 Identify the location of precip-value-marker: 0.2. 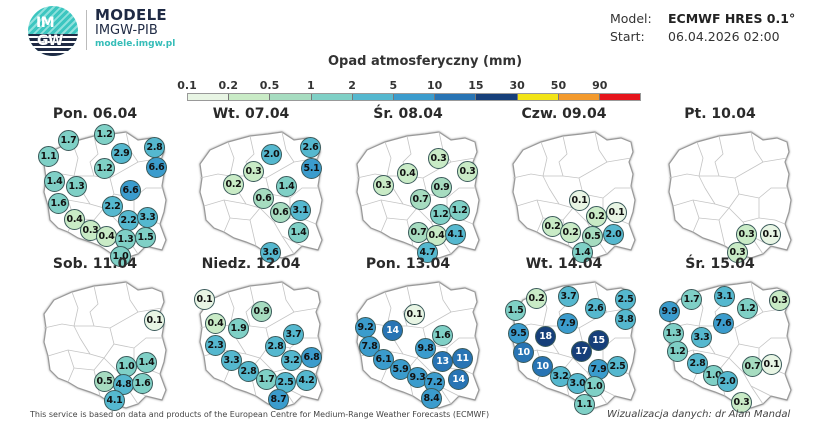
(536, 298).